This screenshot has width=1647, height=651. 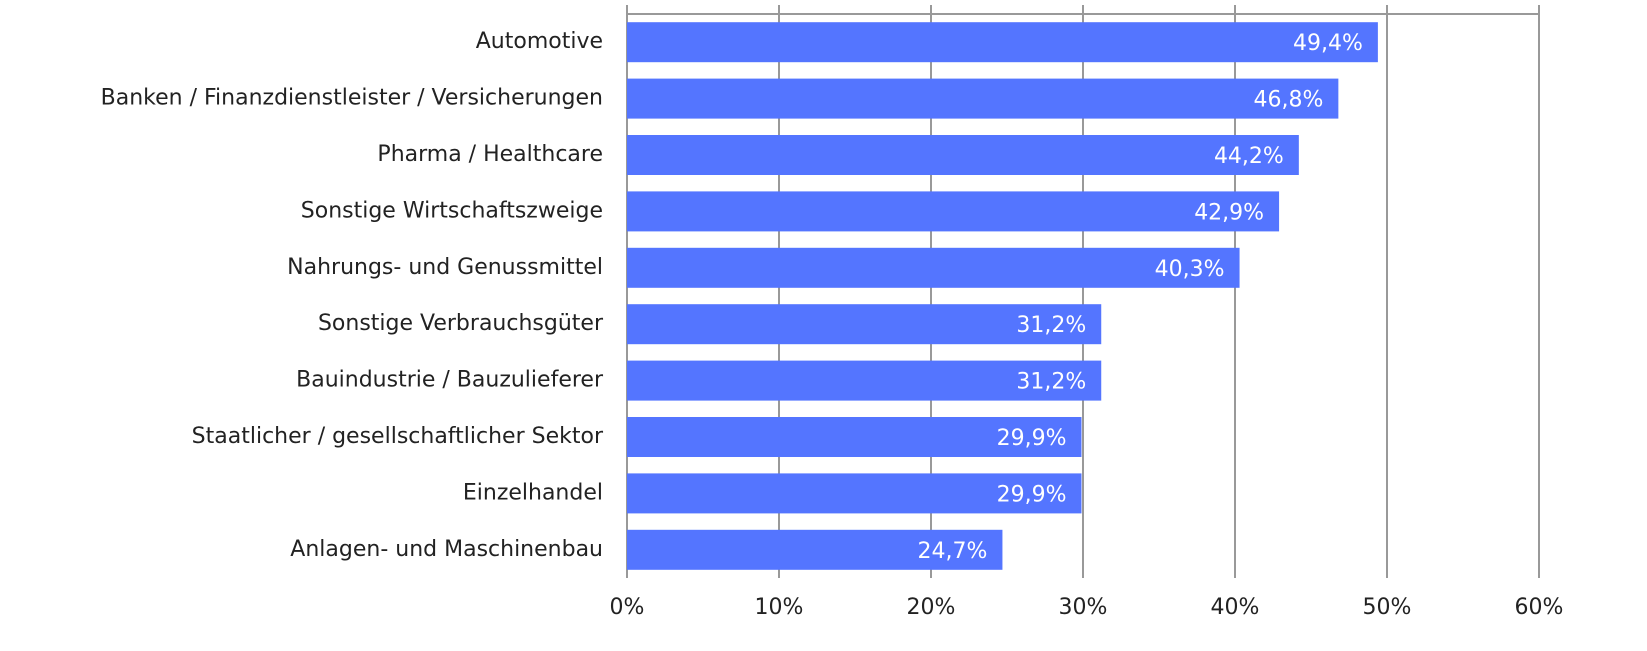 What do you see at coordinates (398, 436) in the screenshot?
I see `y-tick-label: Staatlicher / gesellschaftlicher Sektor` at bounding box center [398, 436].